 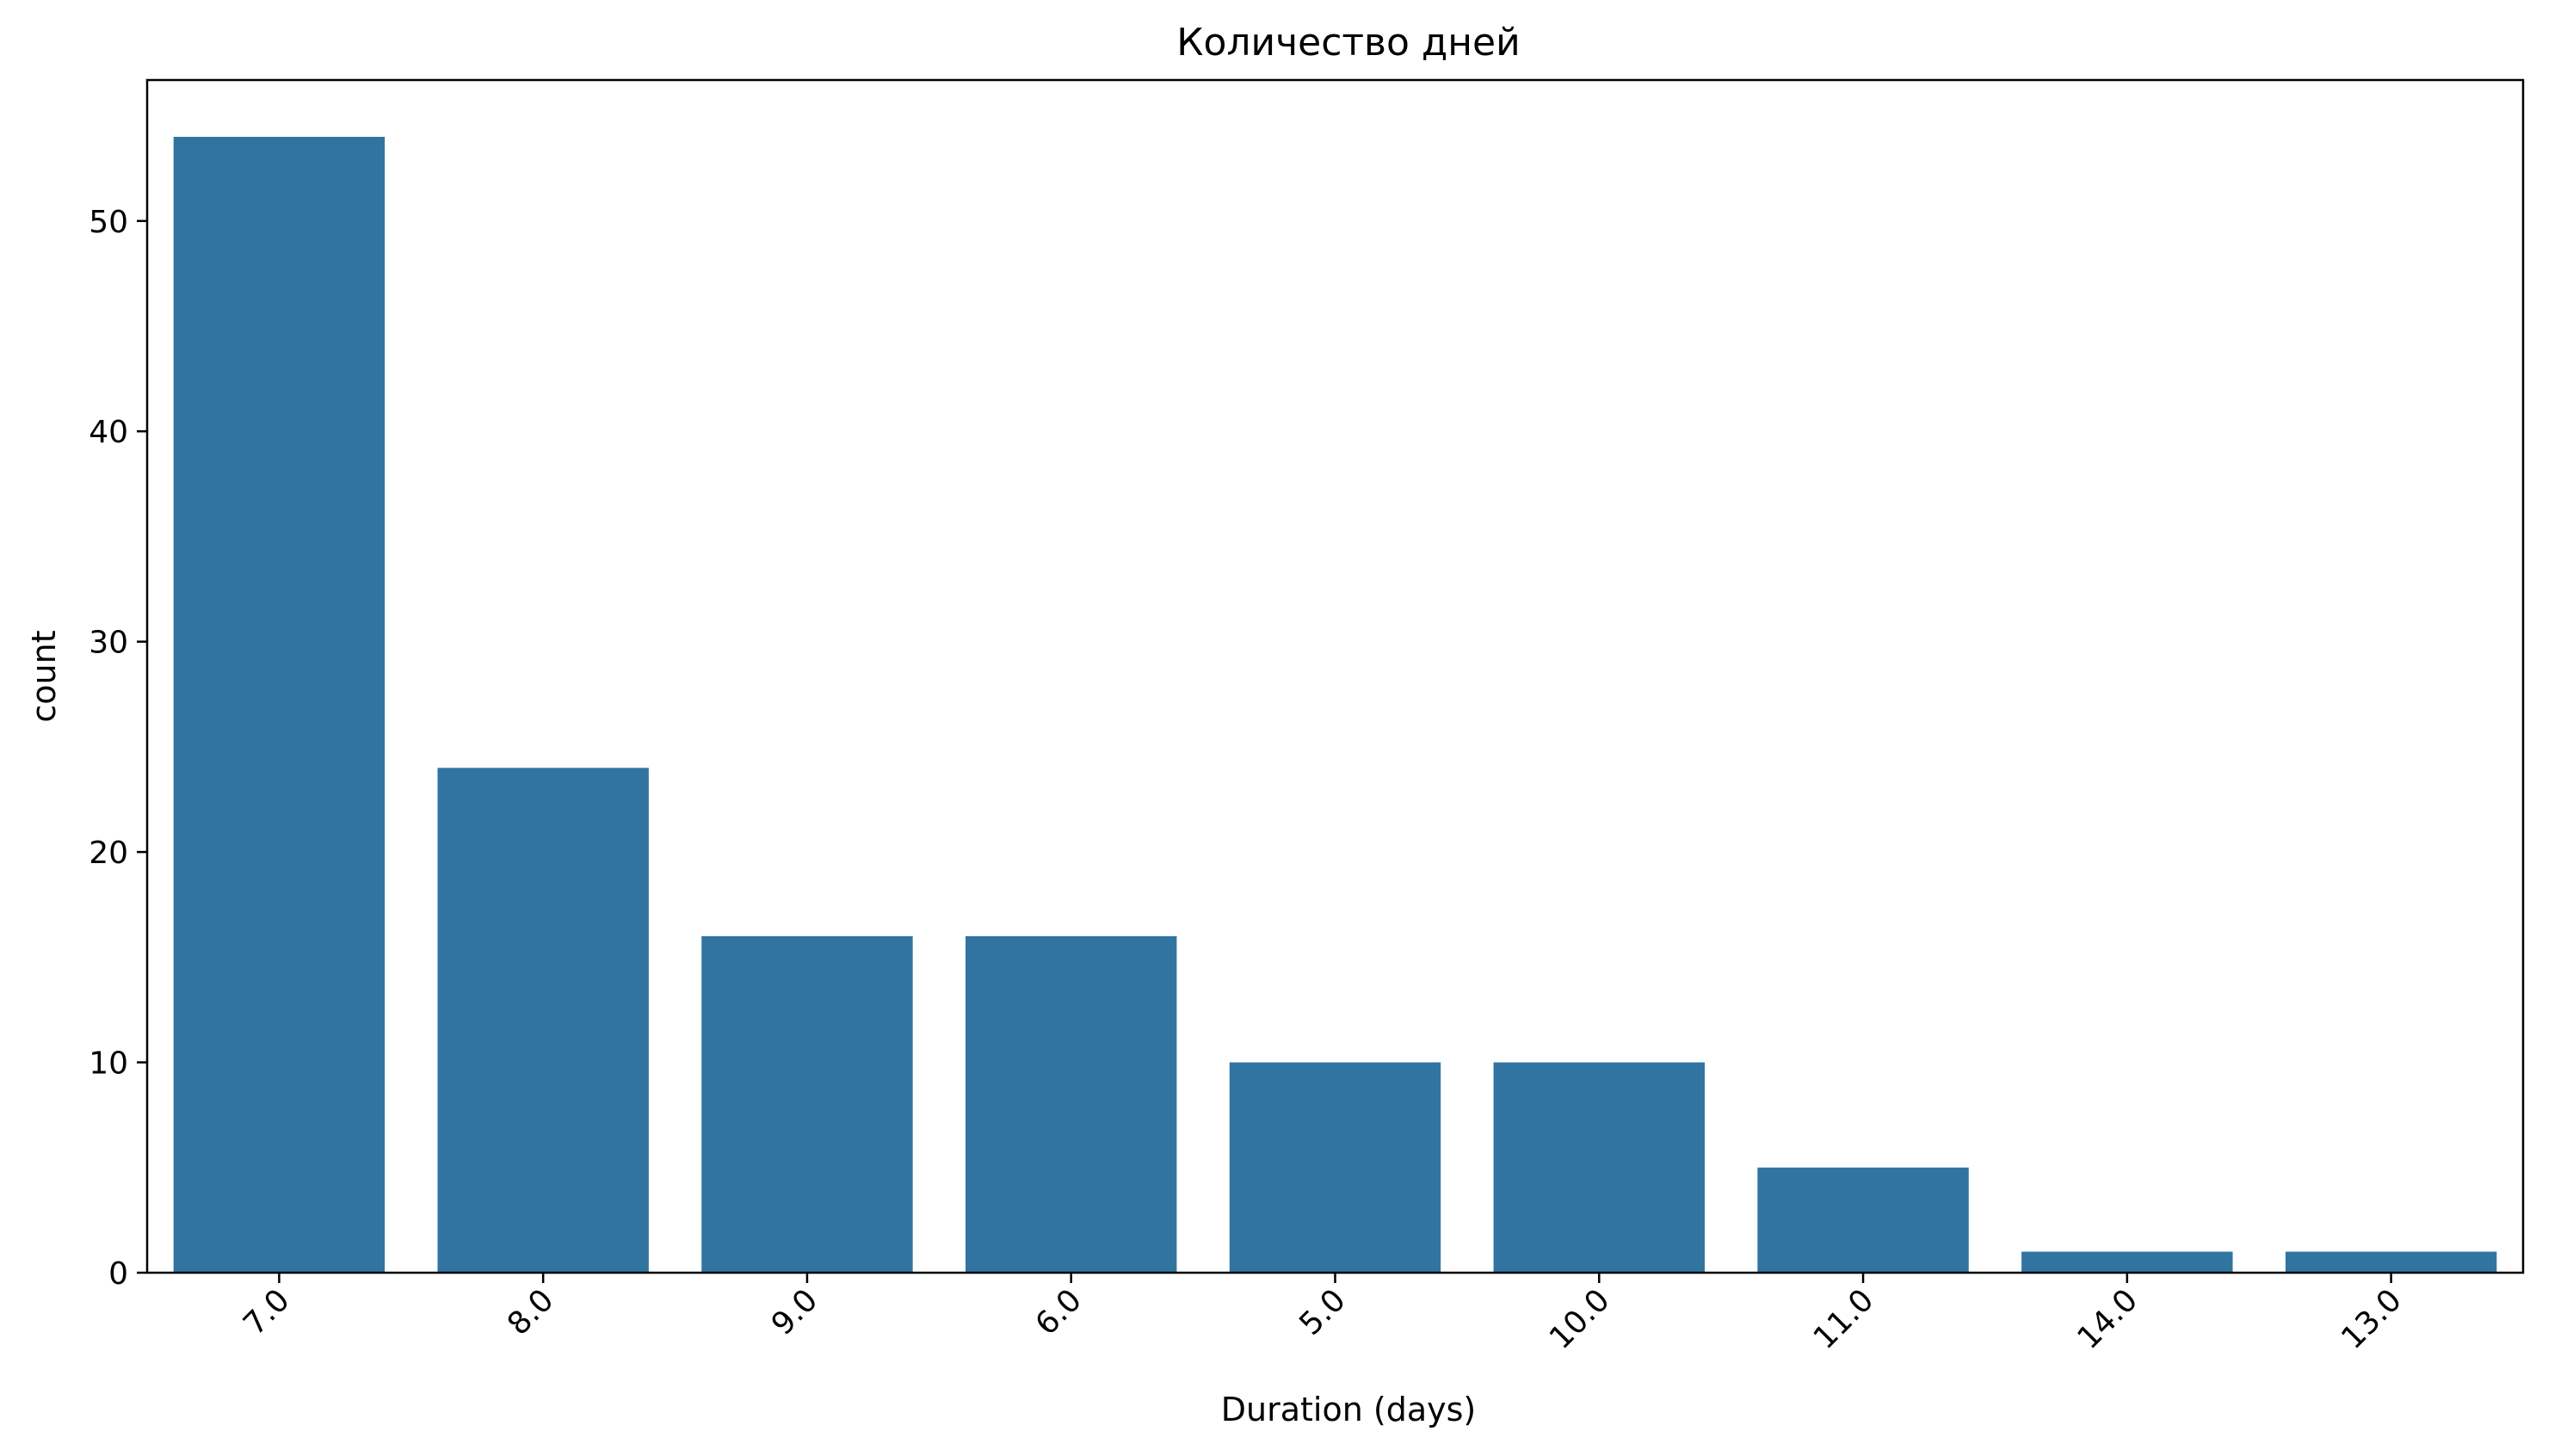 I want to click on bar-5.0, so click(x=1335, y=1168).